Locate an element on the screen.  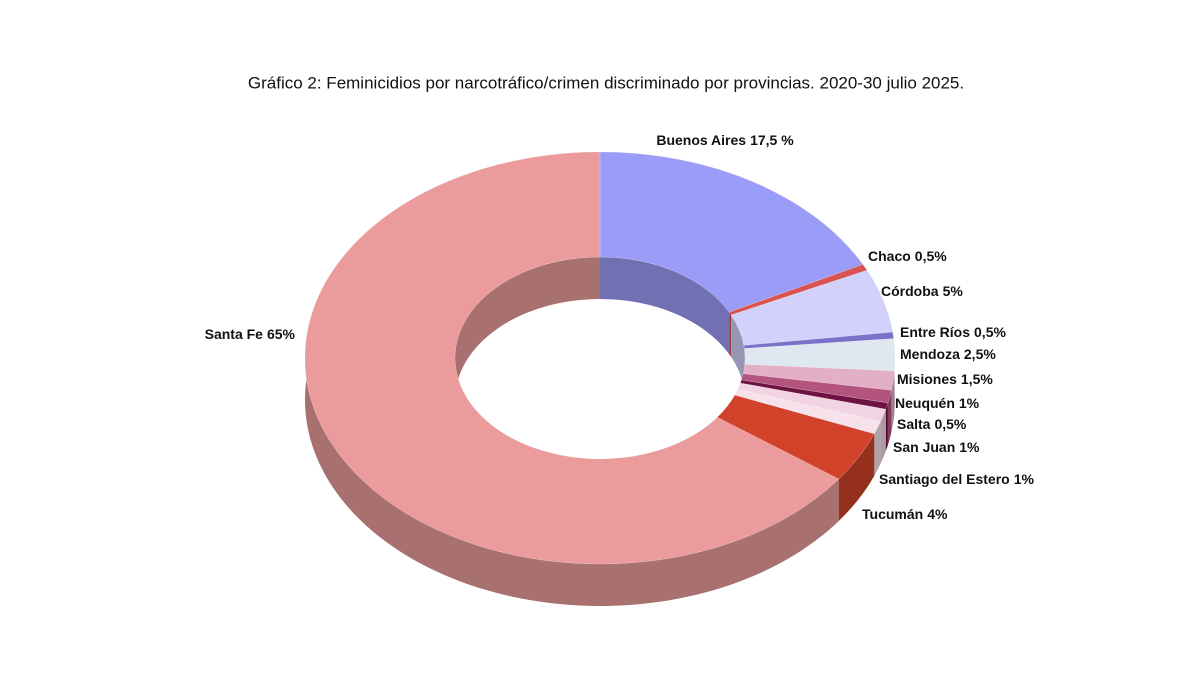
category-label: Buenos Aires is located at coordinates (701, 140).